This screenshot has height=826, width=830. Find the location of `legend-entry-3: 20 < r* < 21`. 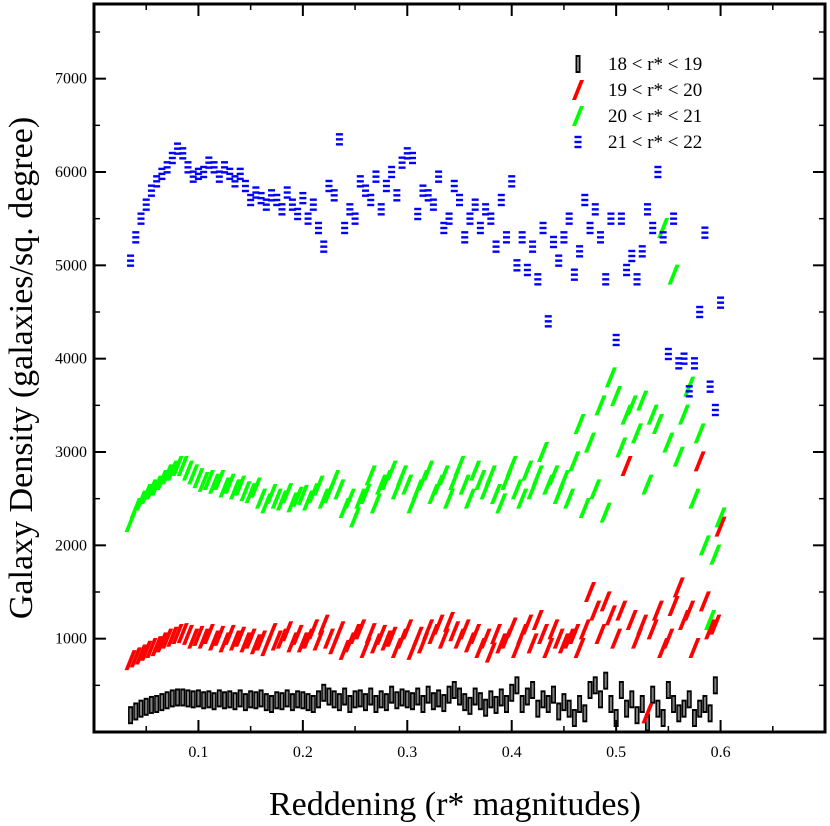

legend-entry-3: 20 < r* < 21 is located at coordinates (637, 116).